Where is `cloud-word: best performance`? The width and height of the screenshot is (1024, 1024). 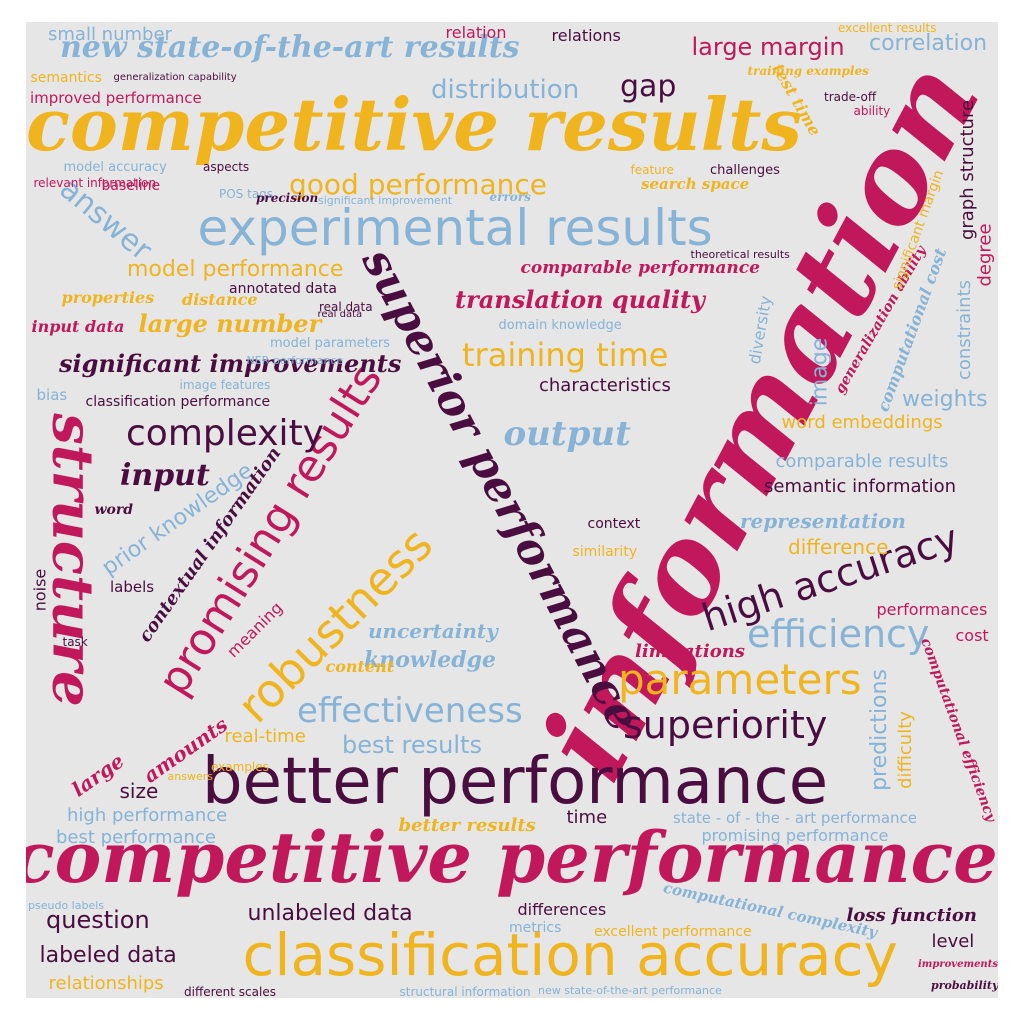 cloud-word: best performance is located at coordinates (136, 837).